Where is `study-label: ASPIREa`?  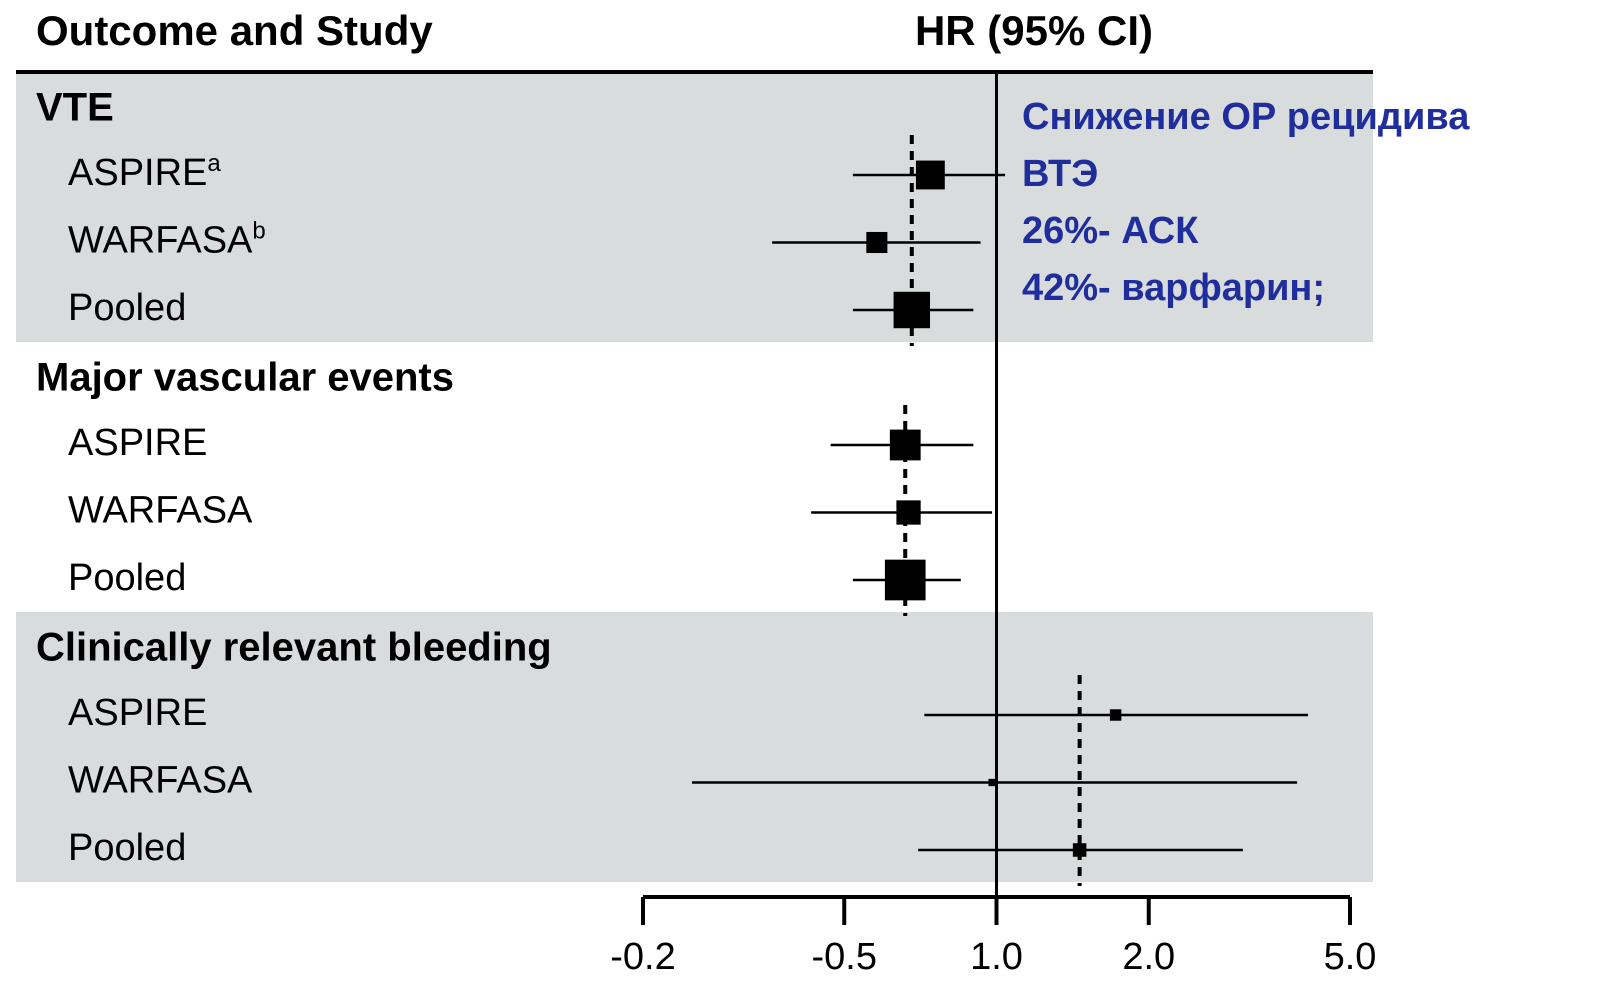 study-label: ASPIREa is located at coordinates (144, 172).